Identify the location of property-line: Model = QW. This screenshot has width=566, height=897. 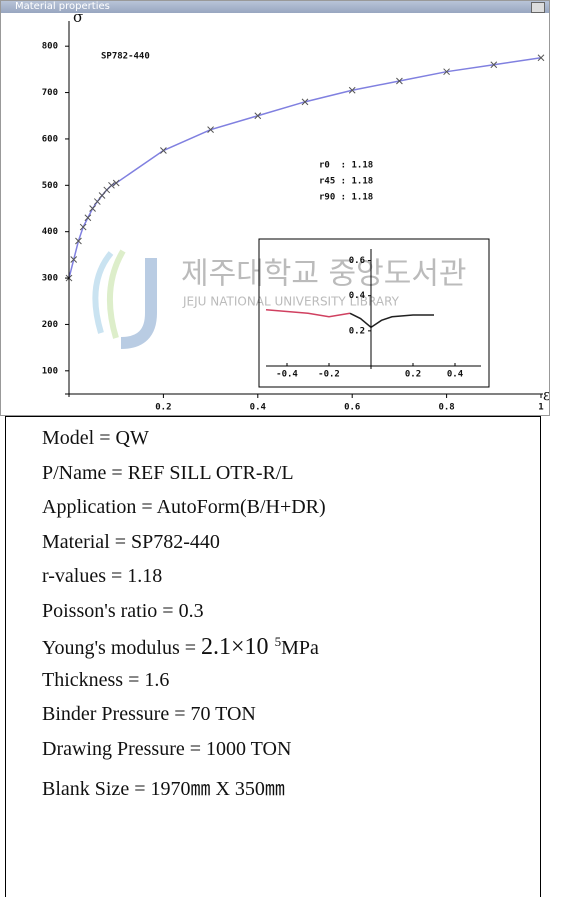
(95, 438).